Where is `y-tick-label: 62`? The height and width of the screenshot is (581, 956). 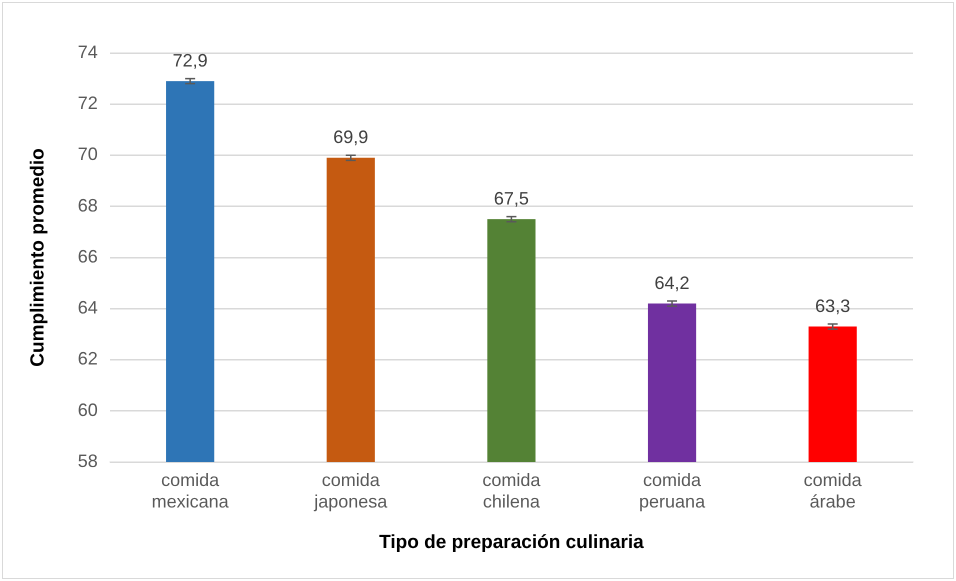
y-tick-label: 62 is located at coordinates (88, 358).